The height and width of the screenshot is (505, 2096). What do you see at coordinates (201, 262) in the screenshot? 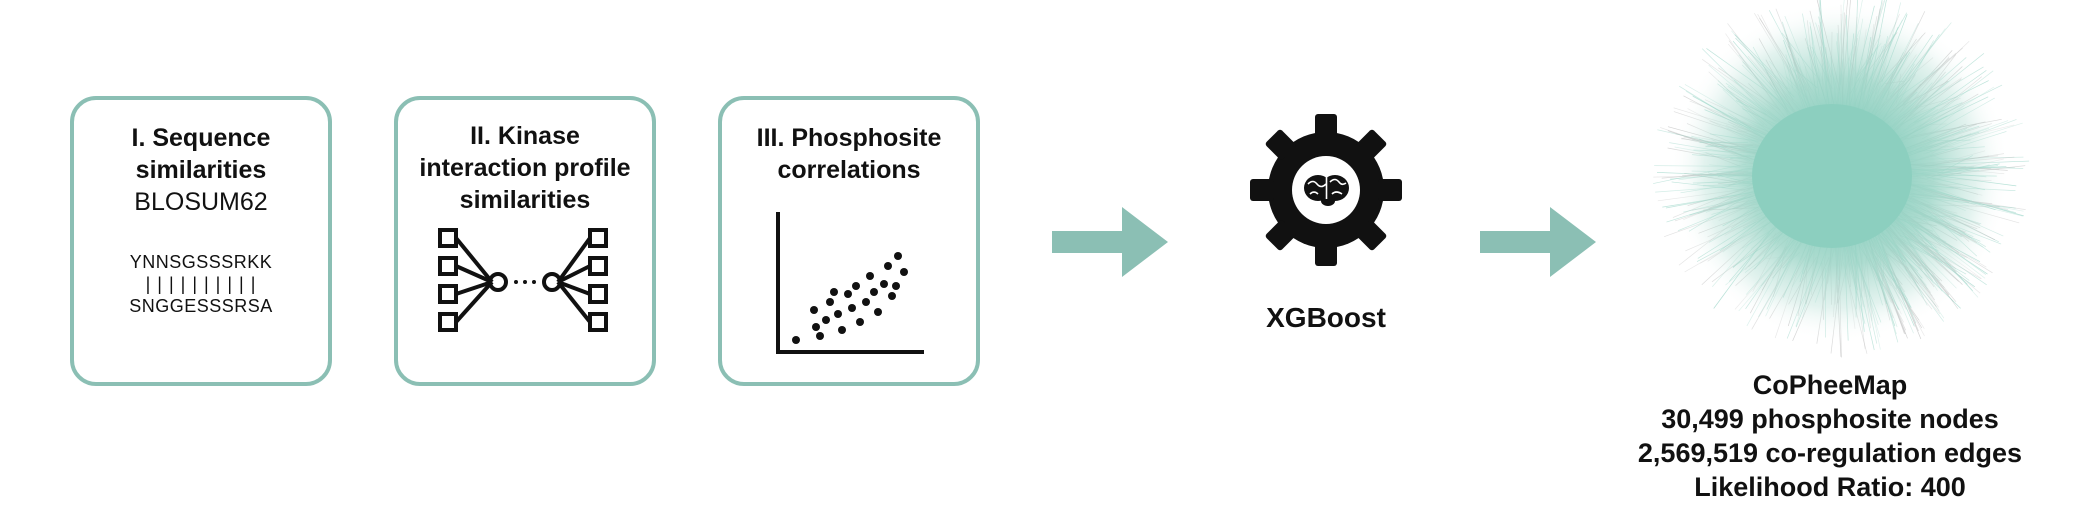
I see `alignment-top-sequence: YNNSGSSSRKK` at bounding box center [201, 262].